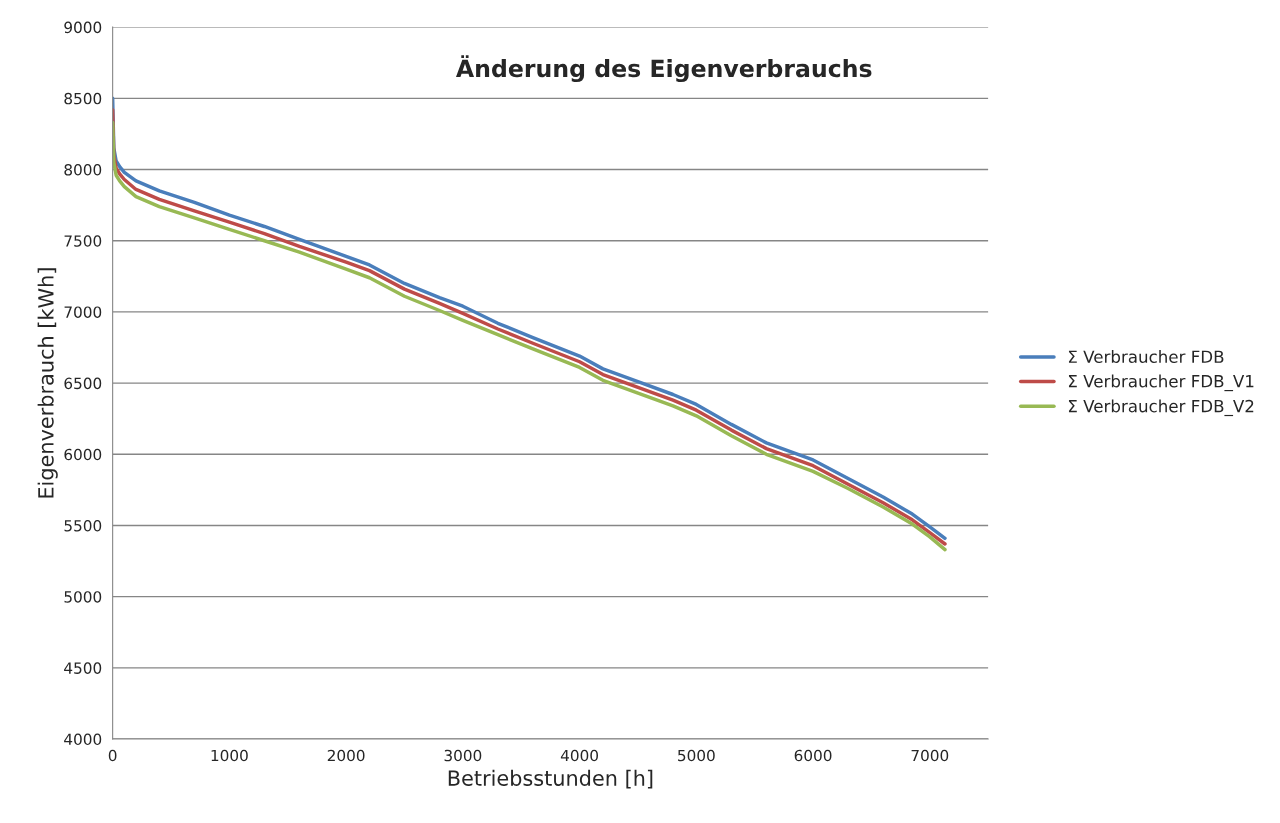 Image resolution: width=1280 pixels, height=823 pixels. What do you see at coordinates (83, 170) in the screenshot?
I see `y-tick-label: 8000` at bounding box center [83, 170].